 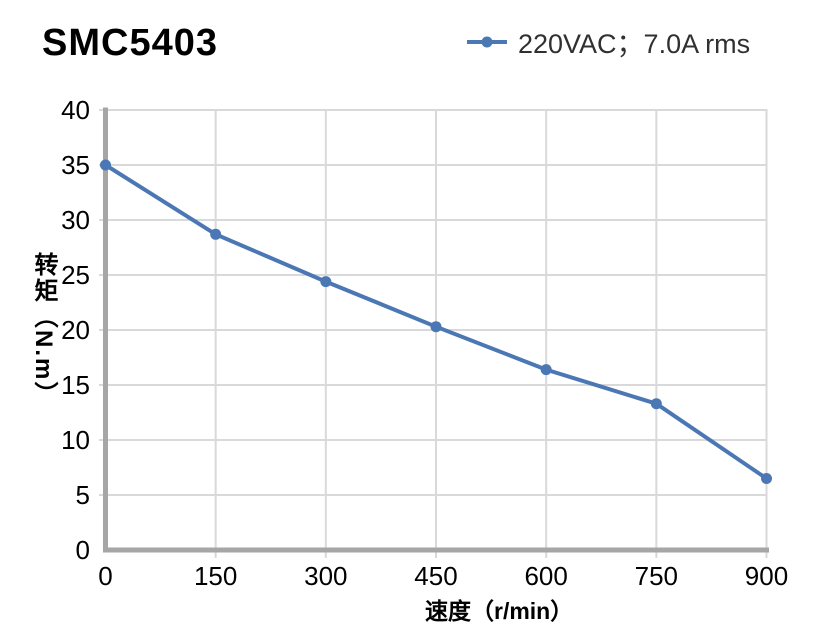 What do you see at coordinates (75, 385) in the screenshot?
I see `y-tick-label: 15` at bounding box center [75, 385].